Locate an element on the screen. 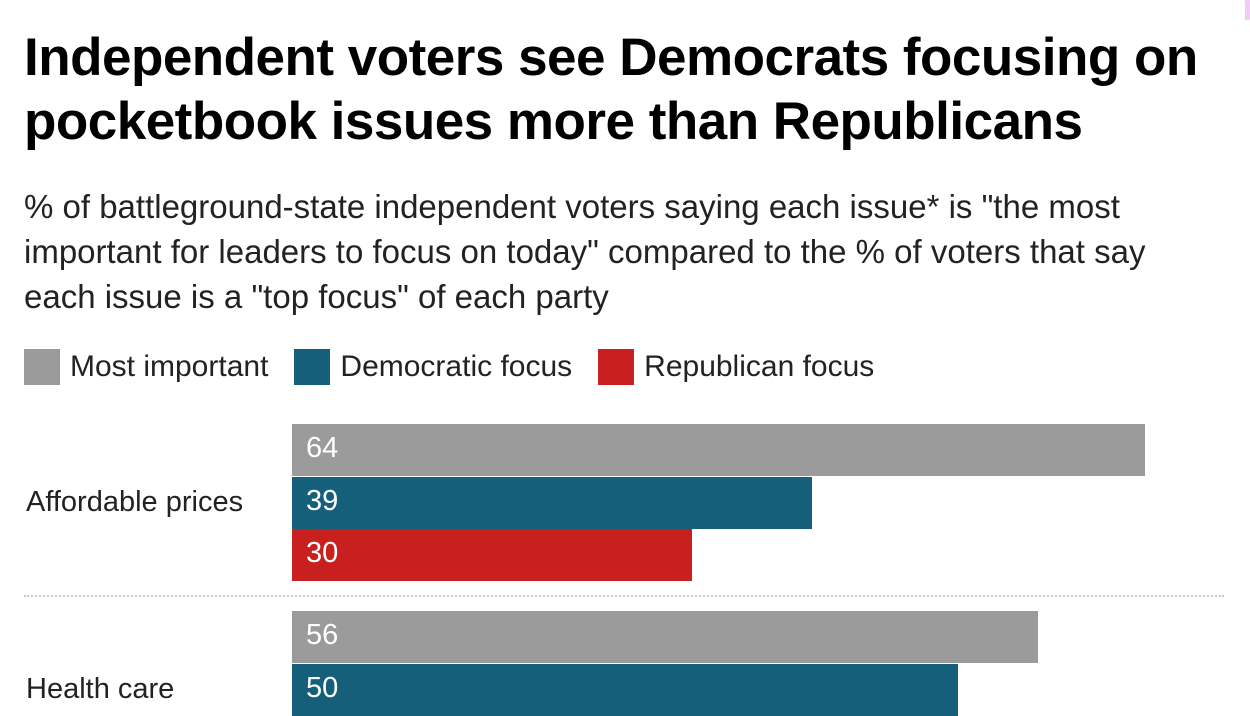 The image size is (1250, 716). category-label: Affordable prices is located at coordinates (135, 501).